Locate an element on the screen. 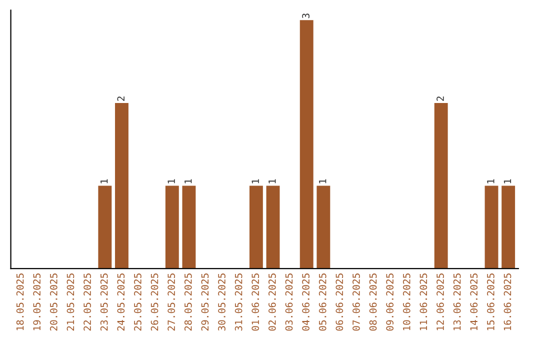 This screenshot has width=540, height=340. x-tick-label: 25.05.2025 is located at coordinates (138, 302).